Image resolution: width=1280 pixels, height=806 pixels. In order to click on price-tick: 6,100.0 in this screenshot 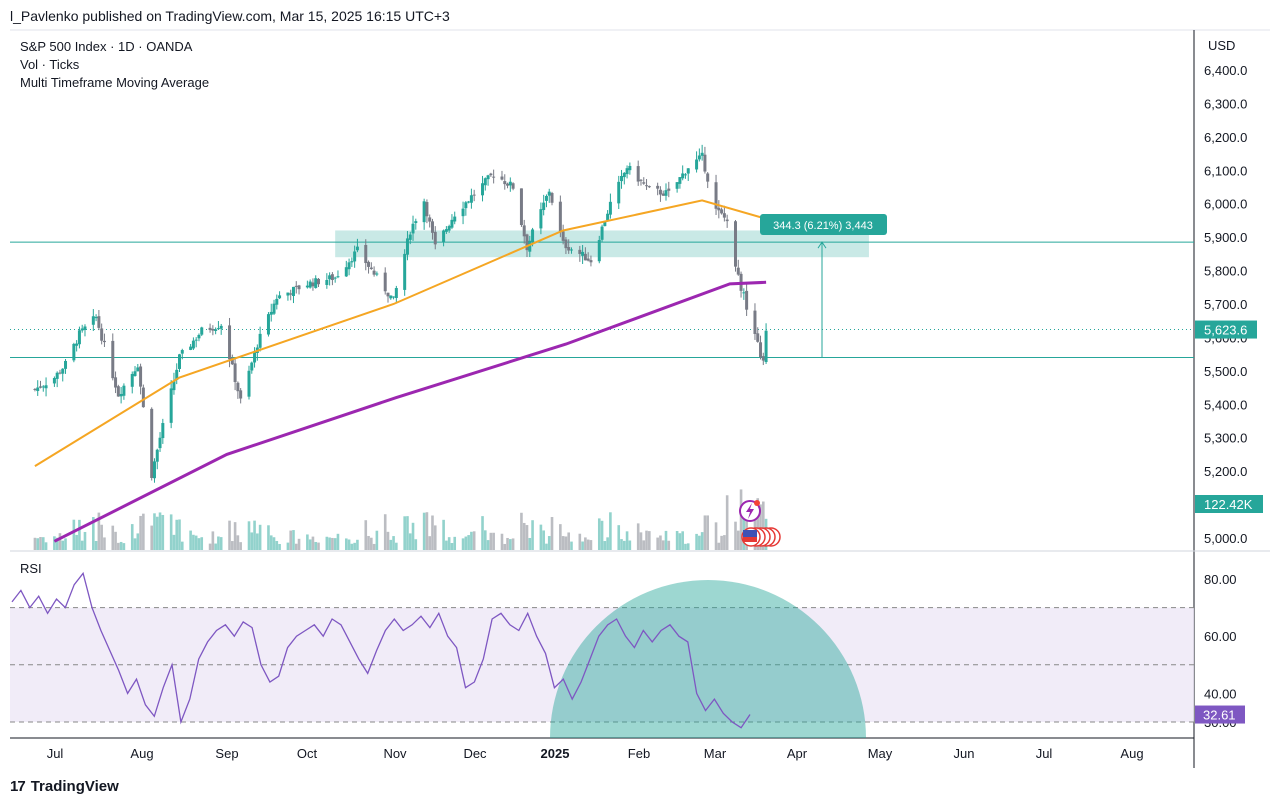, I will do `click(1225, 170)`.